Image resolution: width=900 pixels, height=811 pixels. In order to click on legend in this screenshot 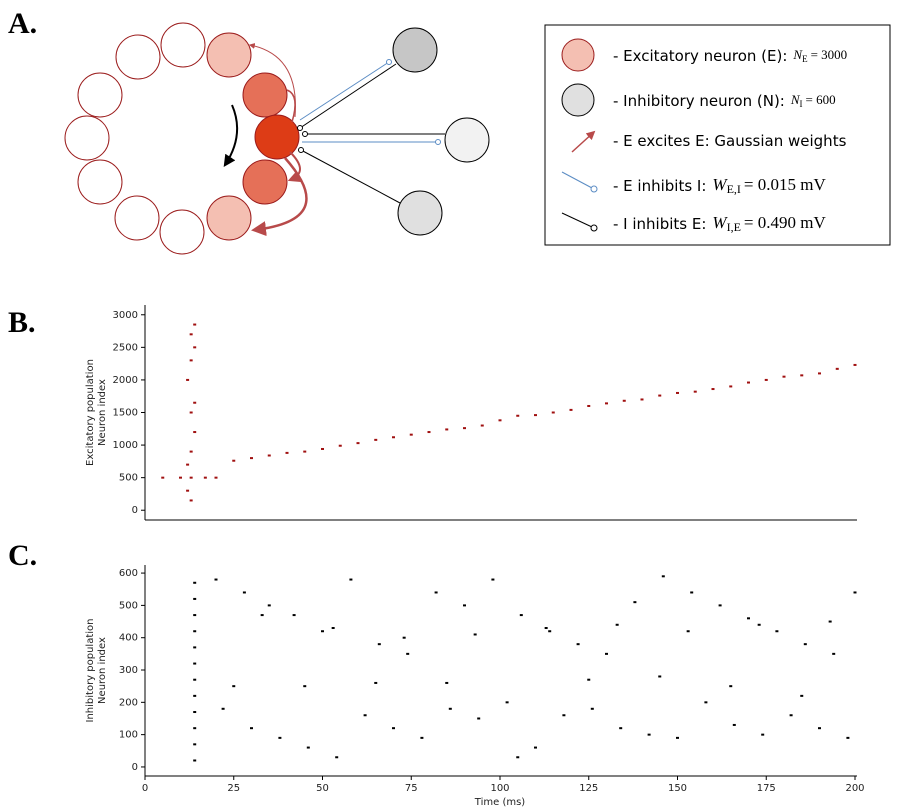, I will do `click(717, 135)`.